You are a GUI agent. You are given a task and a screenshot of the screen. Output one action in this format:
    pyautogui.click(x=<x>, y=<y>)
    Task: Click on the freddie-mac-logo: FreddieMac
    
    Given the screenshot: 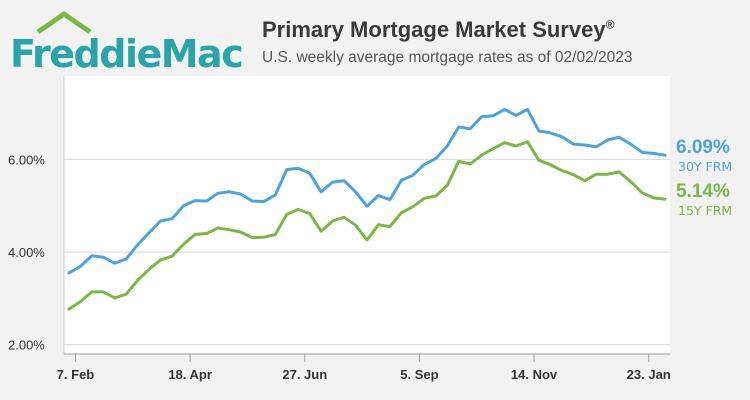 What is the action you would take?
    pyautogui.click(x=127, y=43)
    